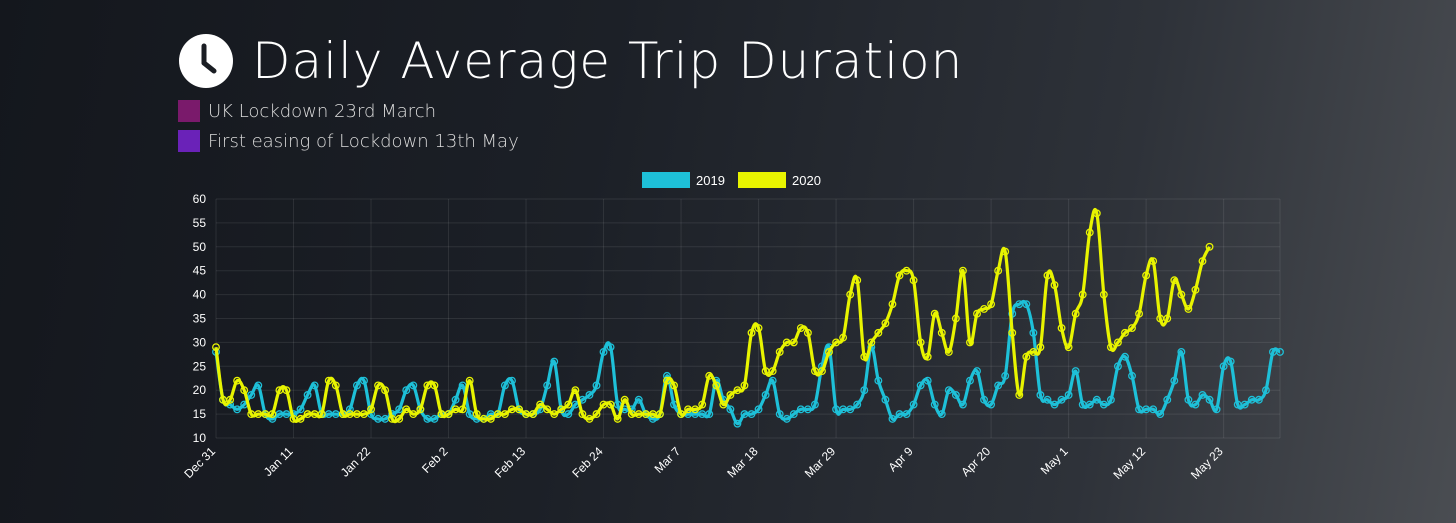  Describe the element at coordinates (278, 461) in the screenshot. I see `x-tick-label: Jan 11` at that location.